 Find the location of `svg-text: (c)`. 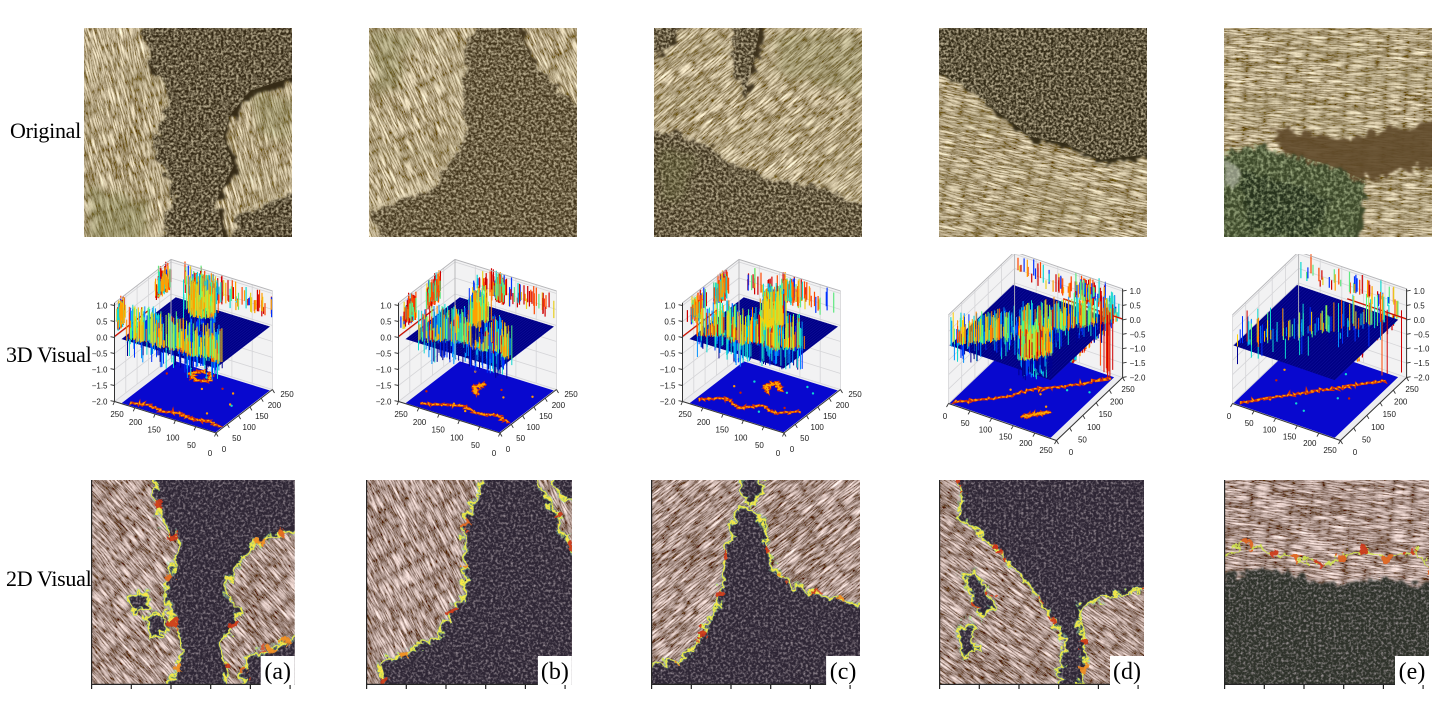

svg-text: (c) is located at coordinates (842, 672).